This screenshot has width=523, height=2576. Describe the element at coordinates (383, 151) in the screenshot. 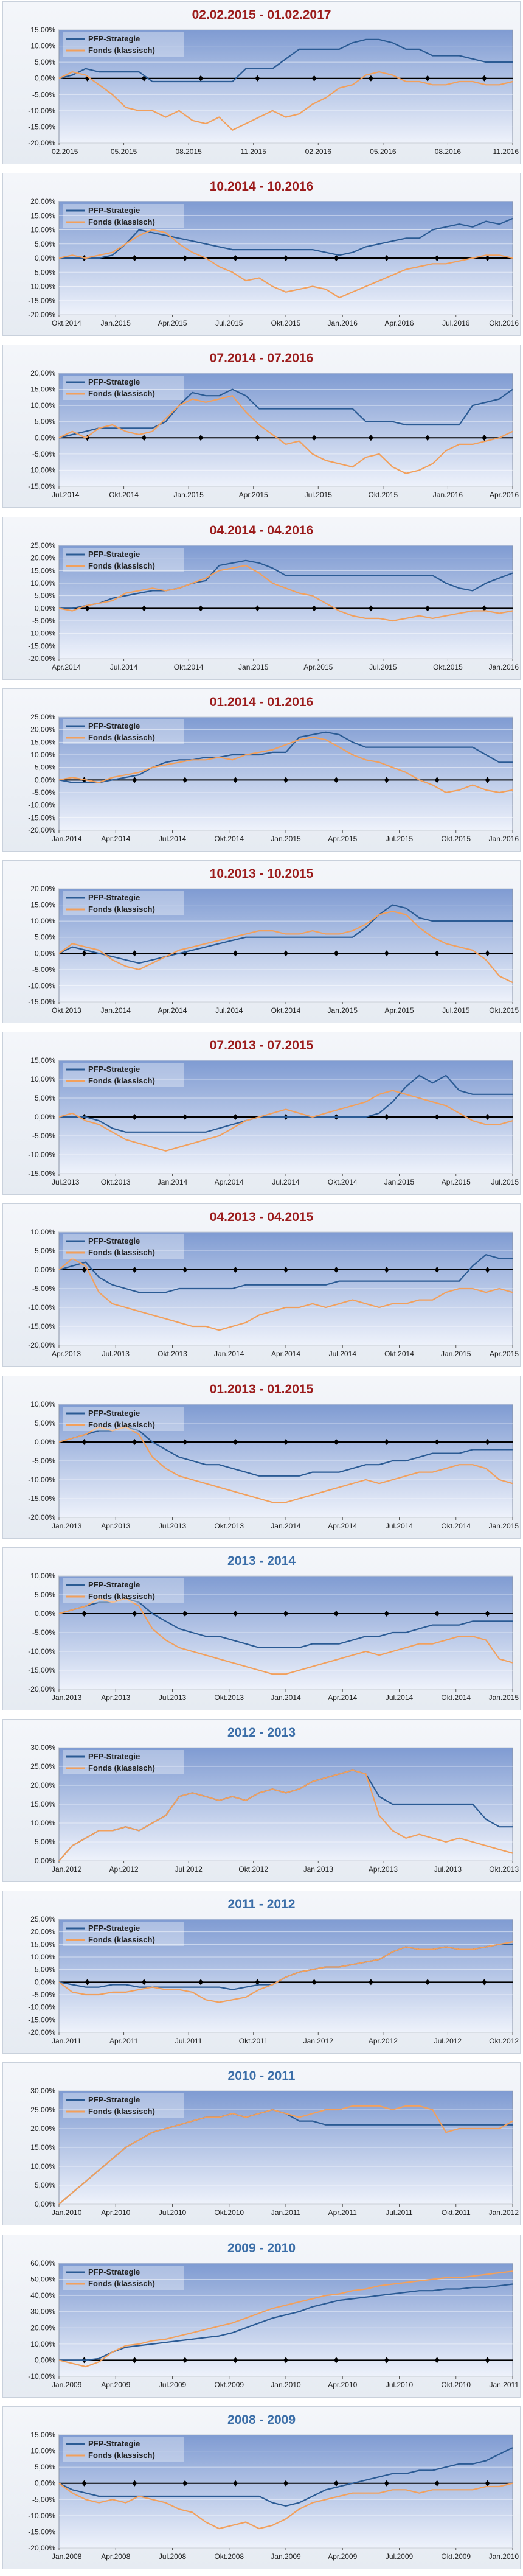

I see `x-tick-label: 05.2016` at that location.